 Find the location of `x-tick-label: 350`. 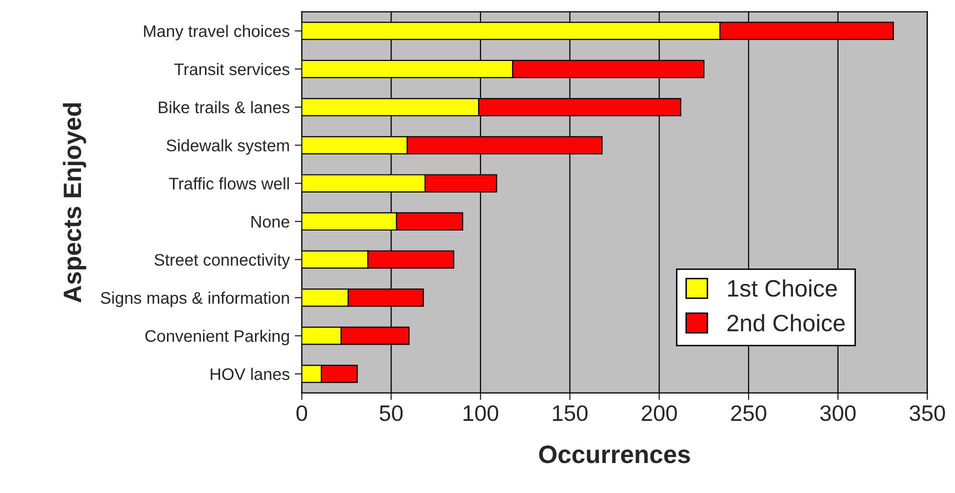

x-tick-label: 350 is located at coordinates (927, 413).